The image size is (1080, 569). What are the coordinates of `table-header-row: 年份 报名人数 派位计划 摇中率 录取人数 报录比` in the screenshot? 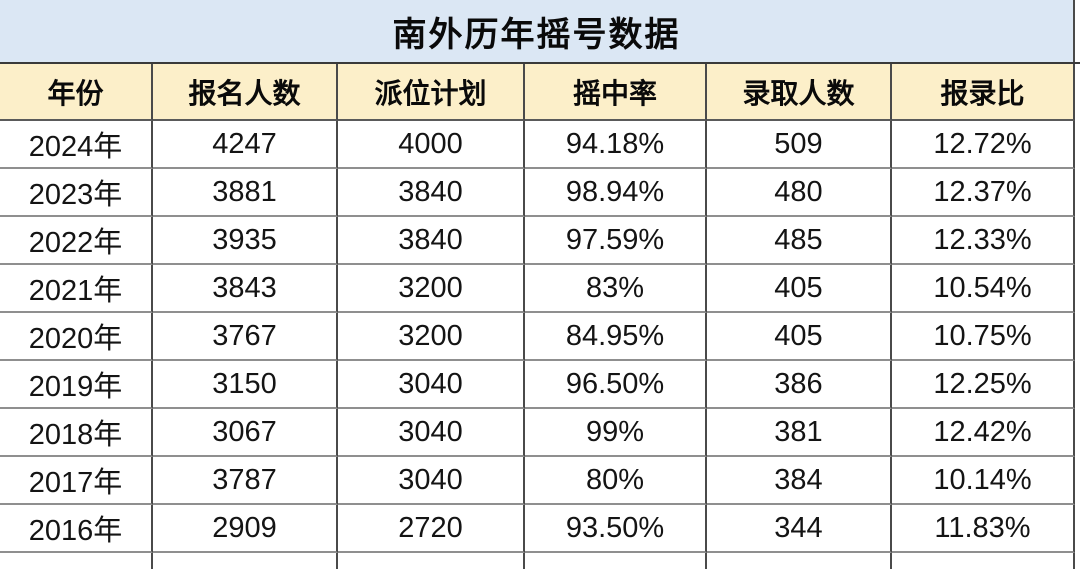 It's located at (540, 92).